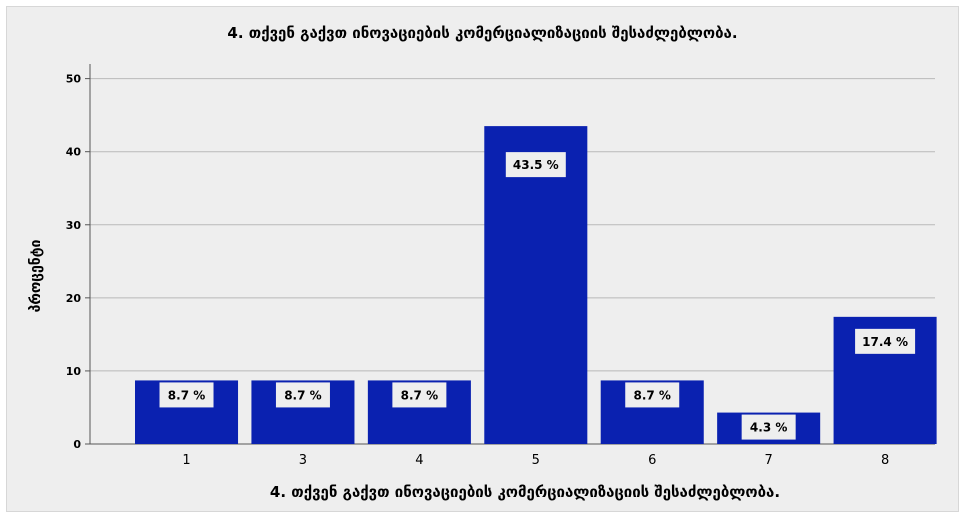 Image resolution: width=965 pixels, height=518 pixels. Describe the element at coordinates (74, 371) in the screenshot. I see `y-tick-label: 10` at that location.